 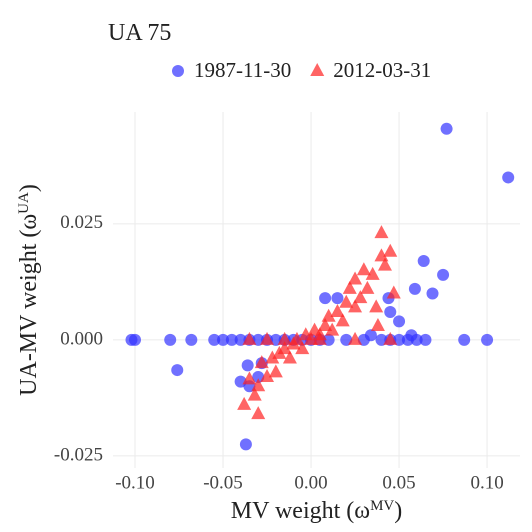 I want to click on chart-title: UA 75, so click(x=139, y=33).